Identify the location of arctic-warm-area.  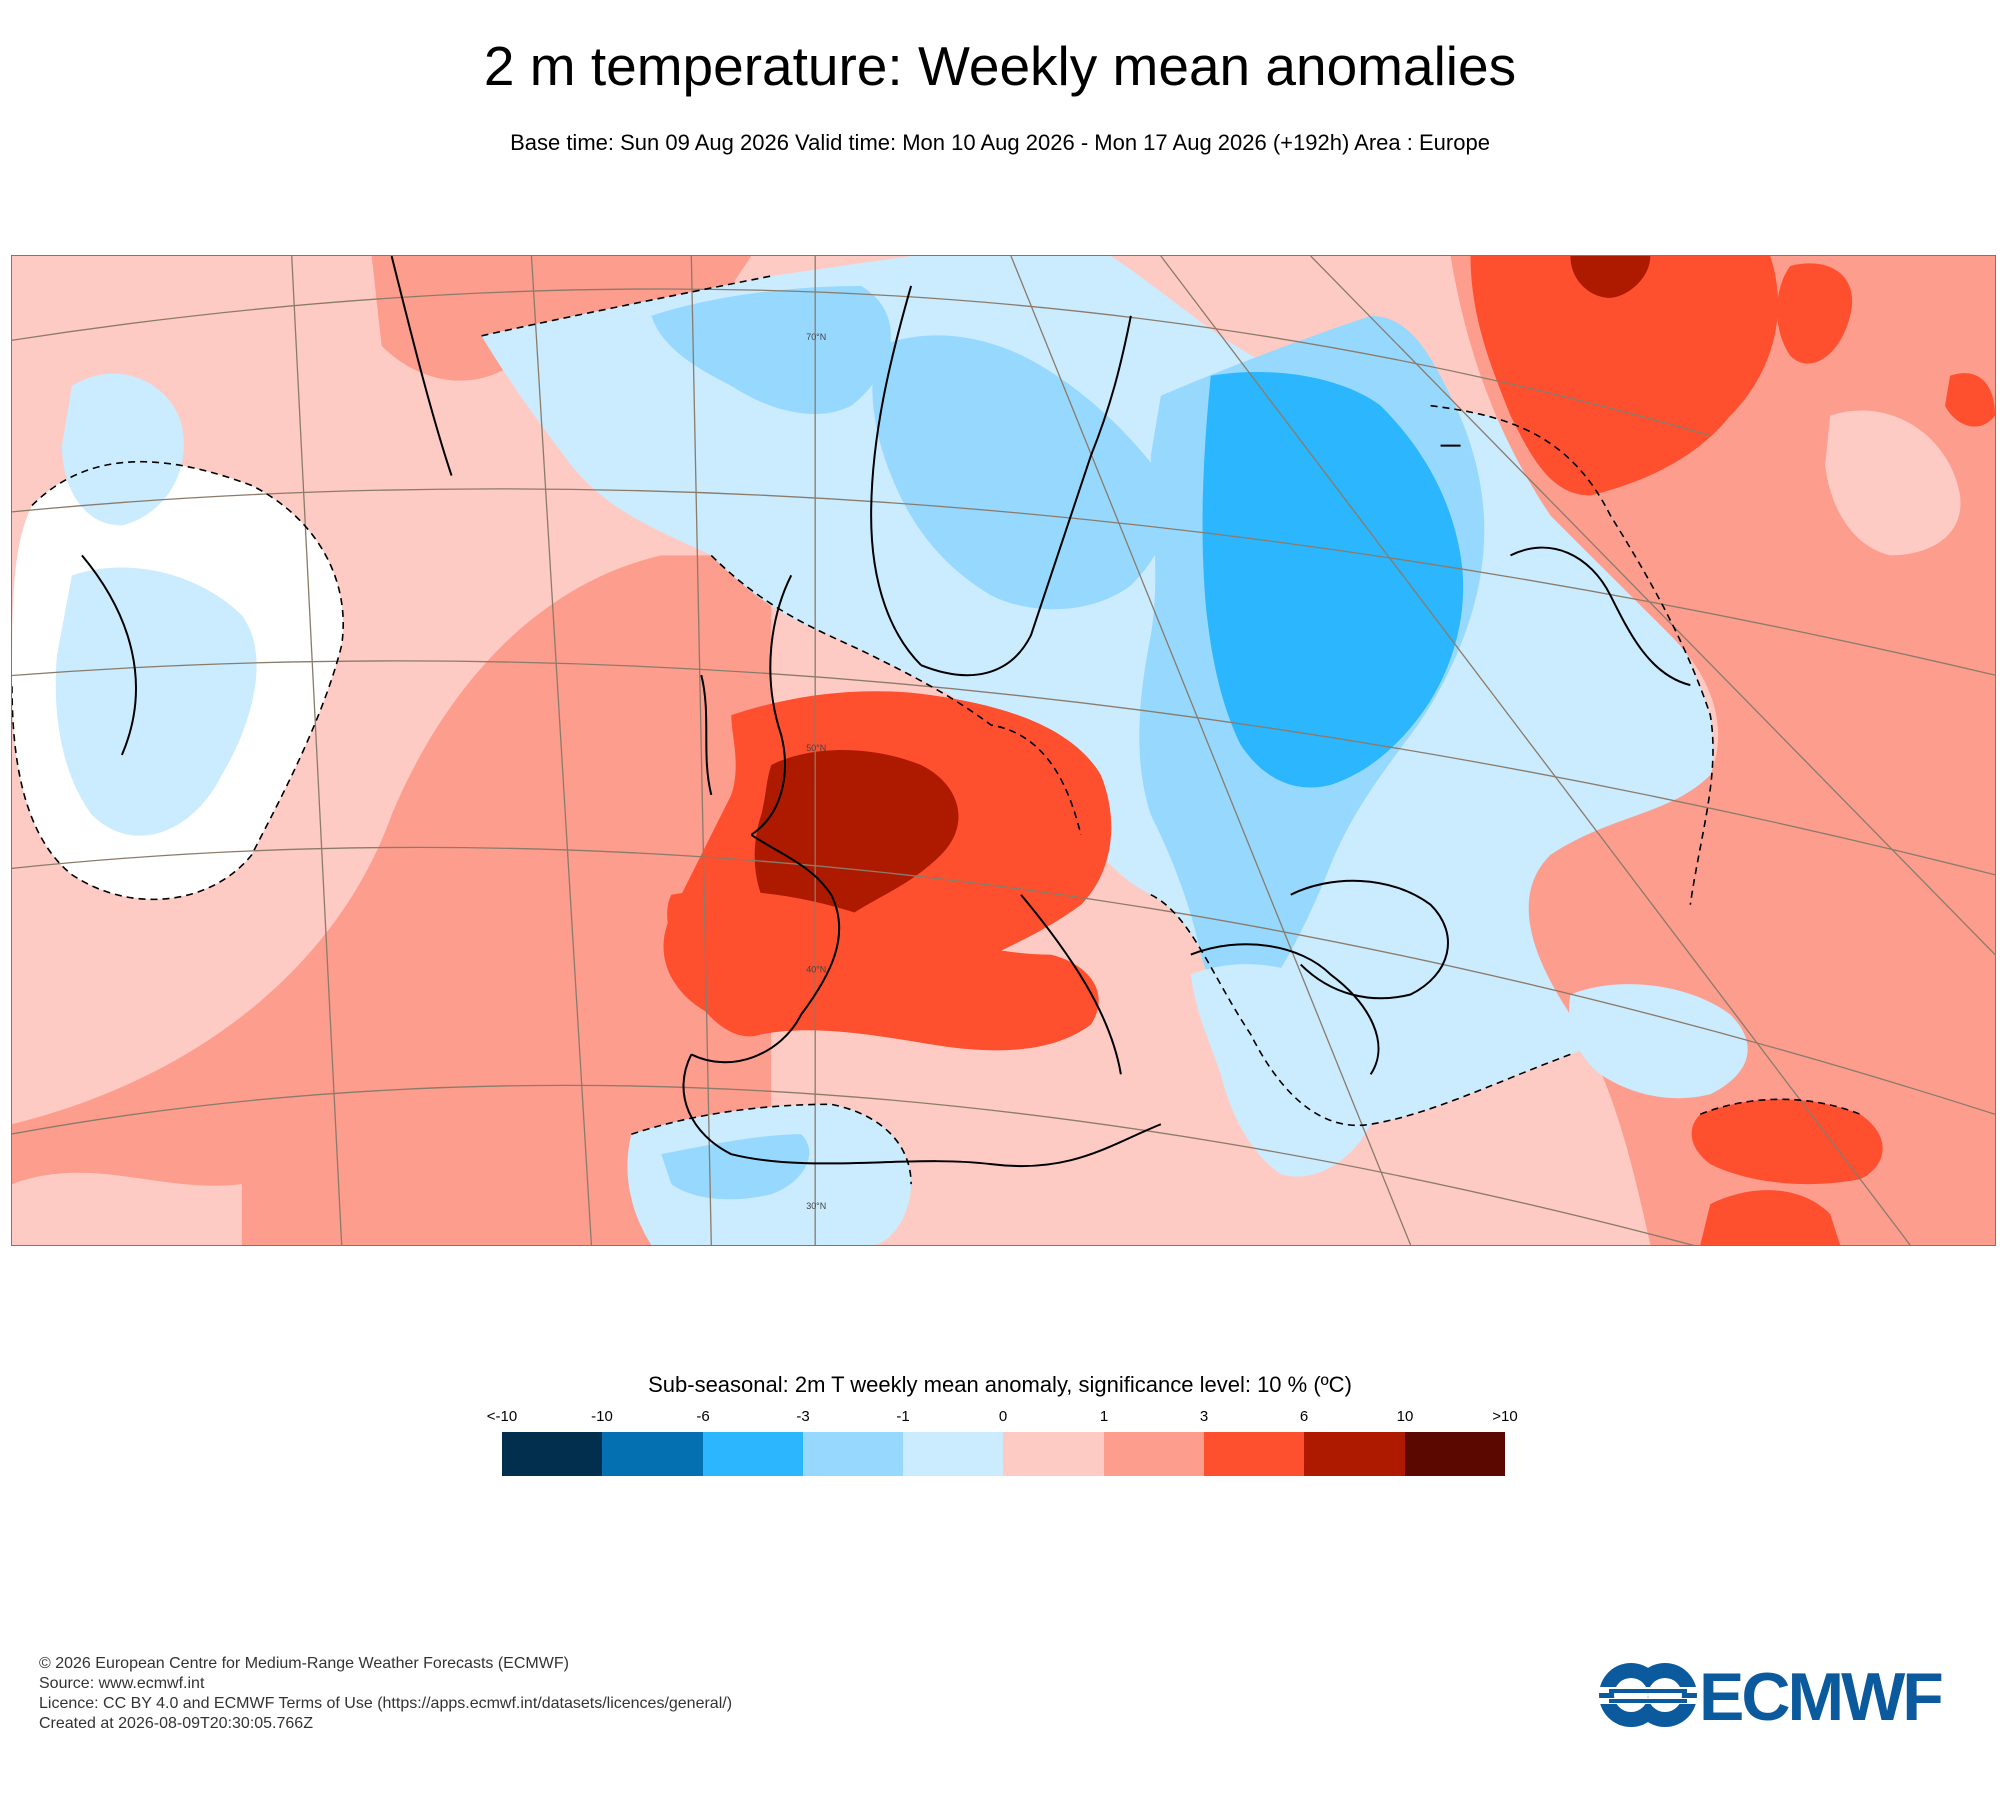
(561, 318).